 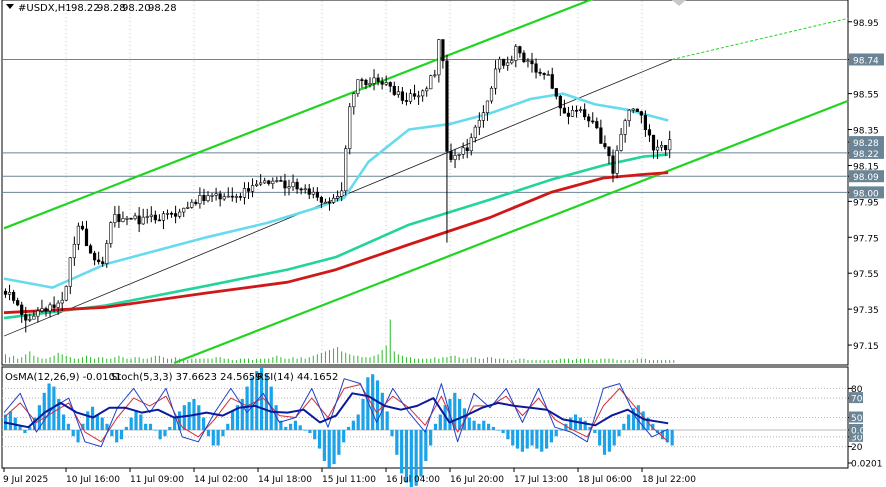 I want to click on time-label: 10 Jul 16:00, so click(x=93, y=480).